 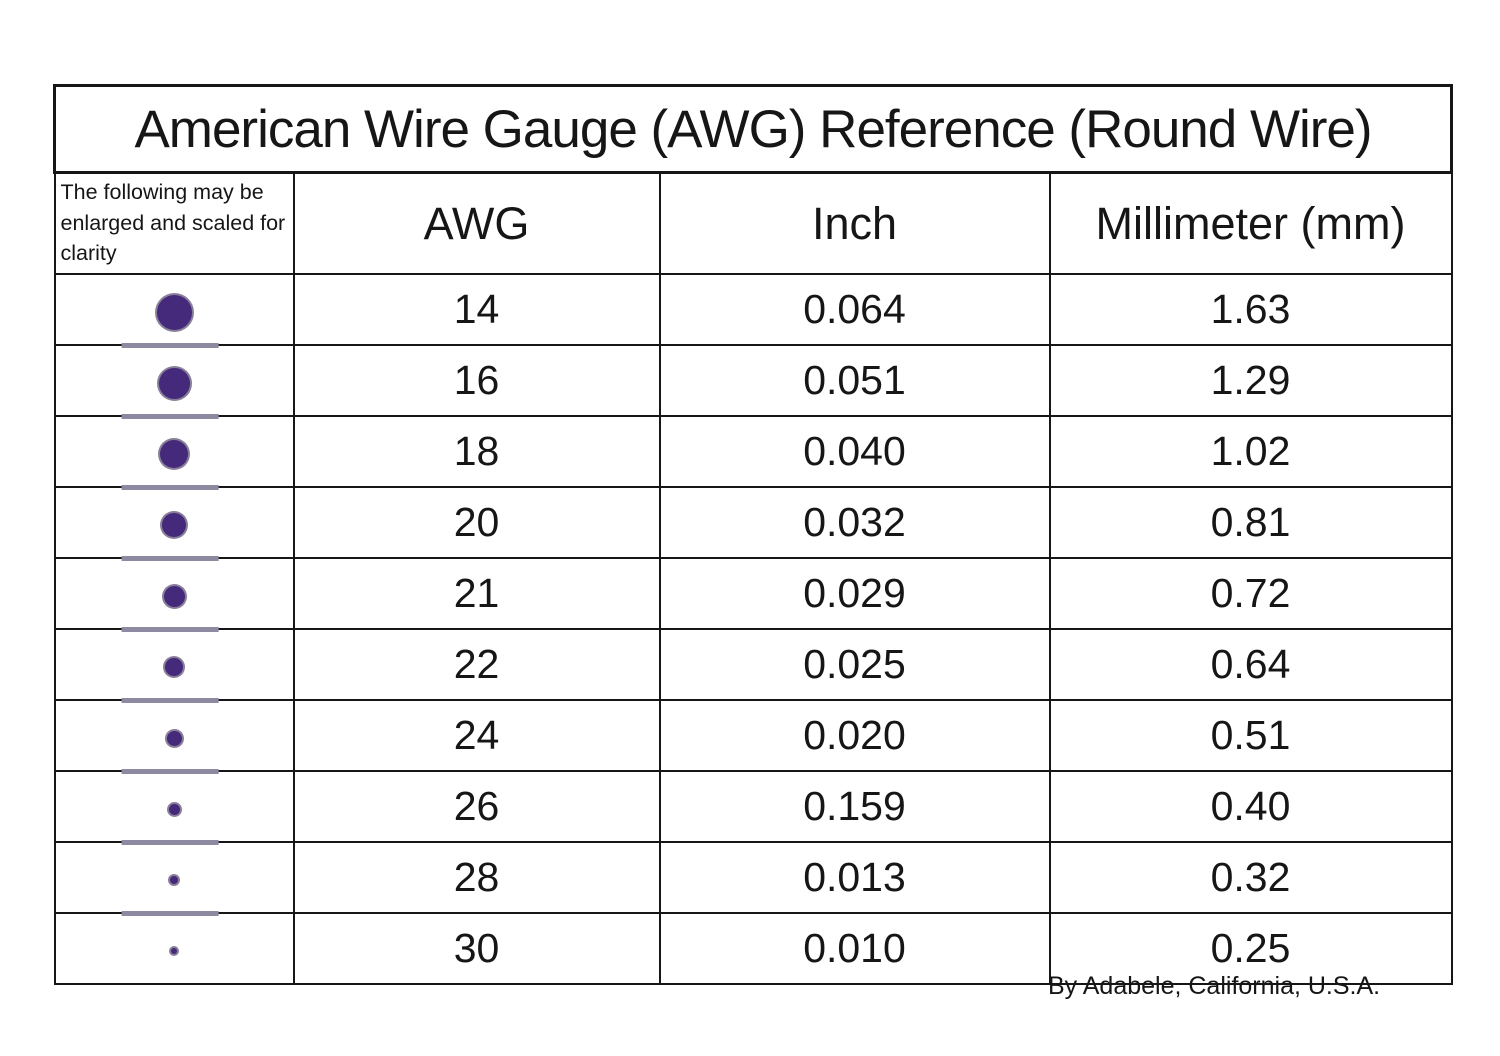 What do you see at coordinates (476, 451) in the screenshot?
I see `awg-cell: 18` at bounding box center [476, 451].